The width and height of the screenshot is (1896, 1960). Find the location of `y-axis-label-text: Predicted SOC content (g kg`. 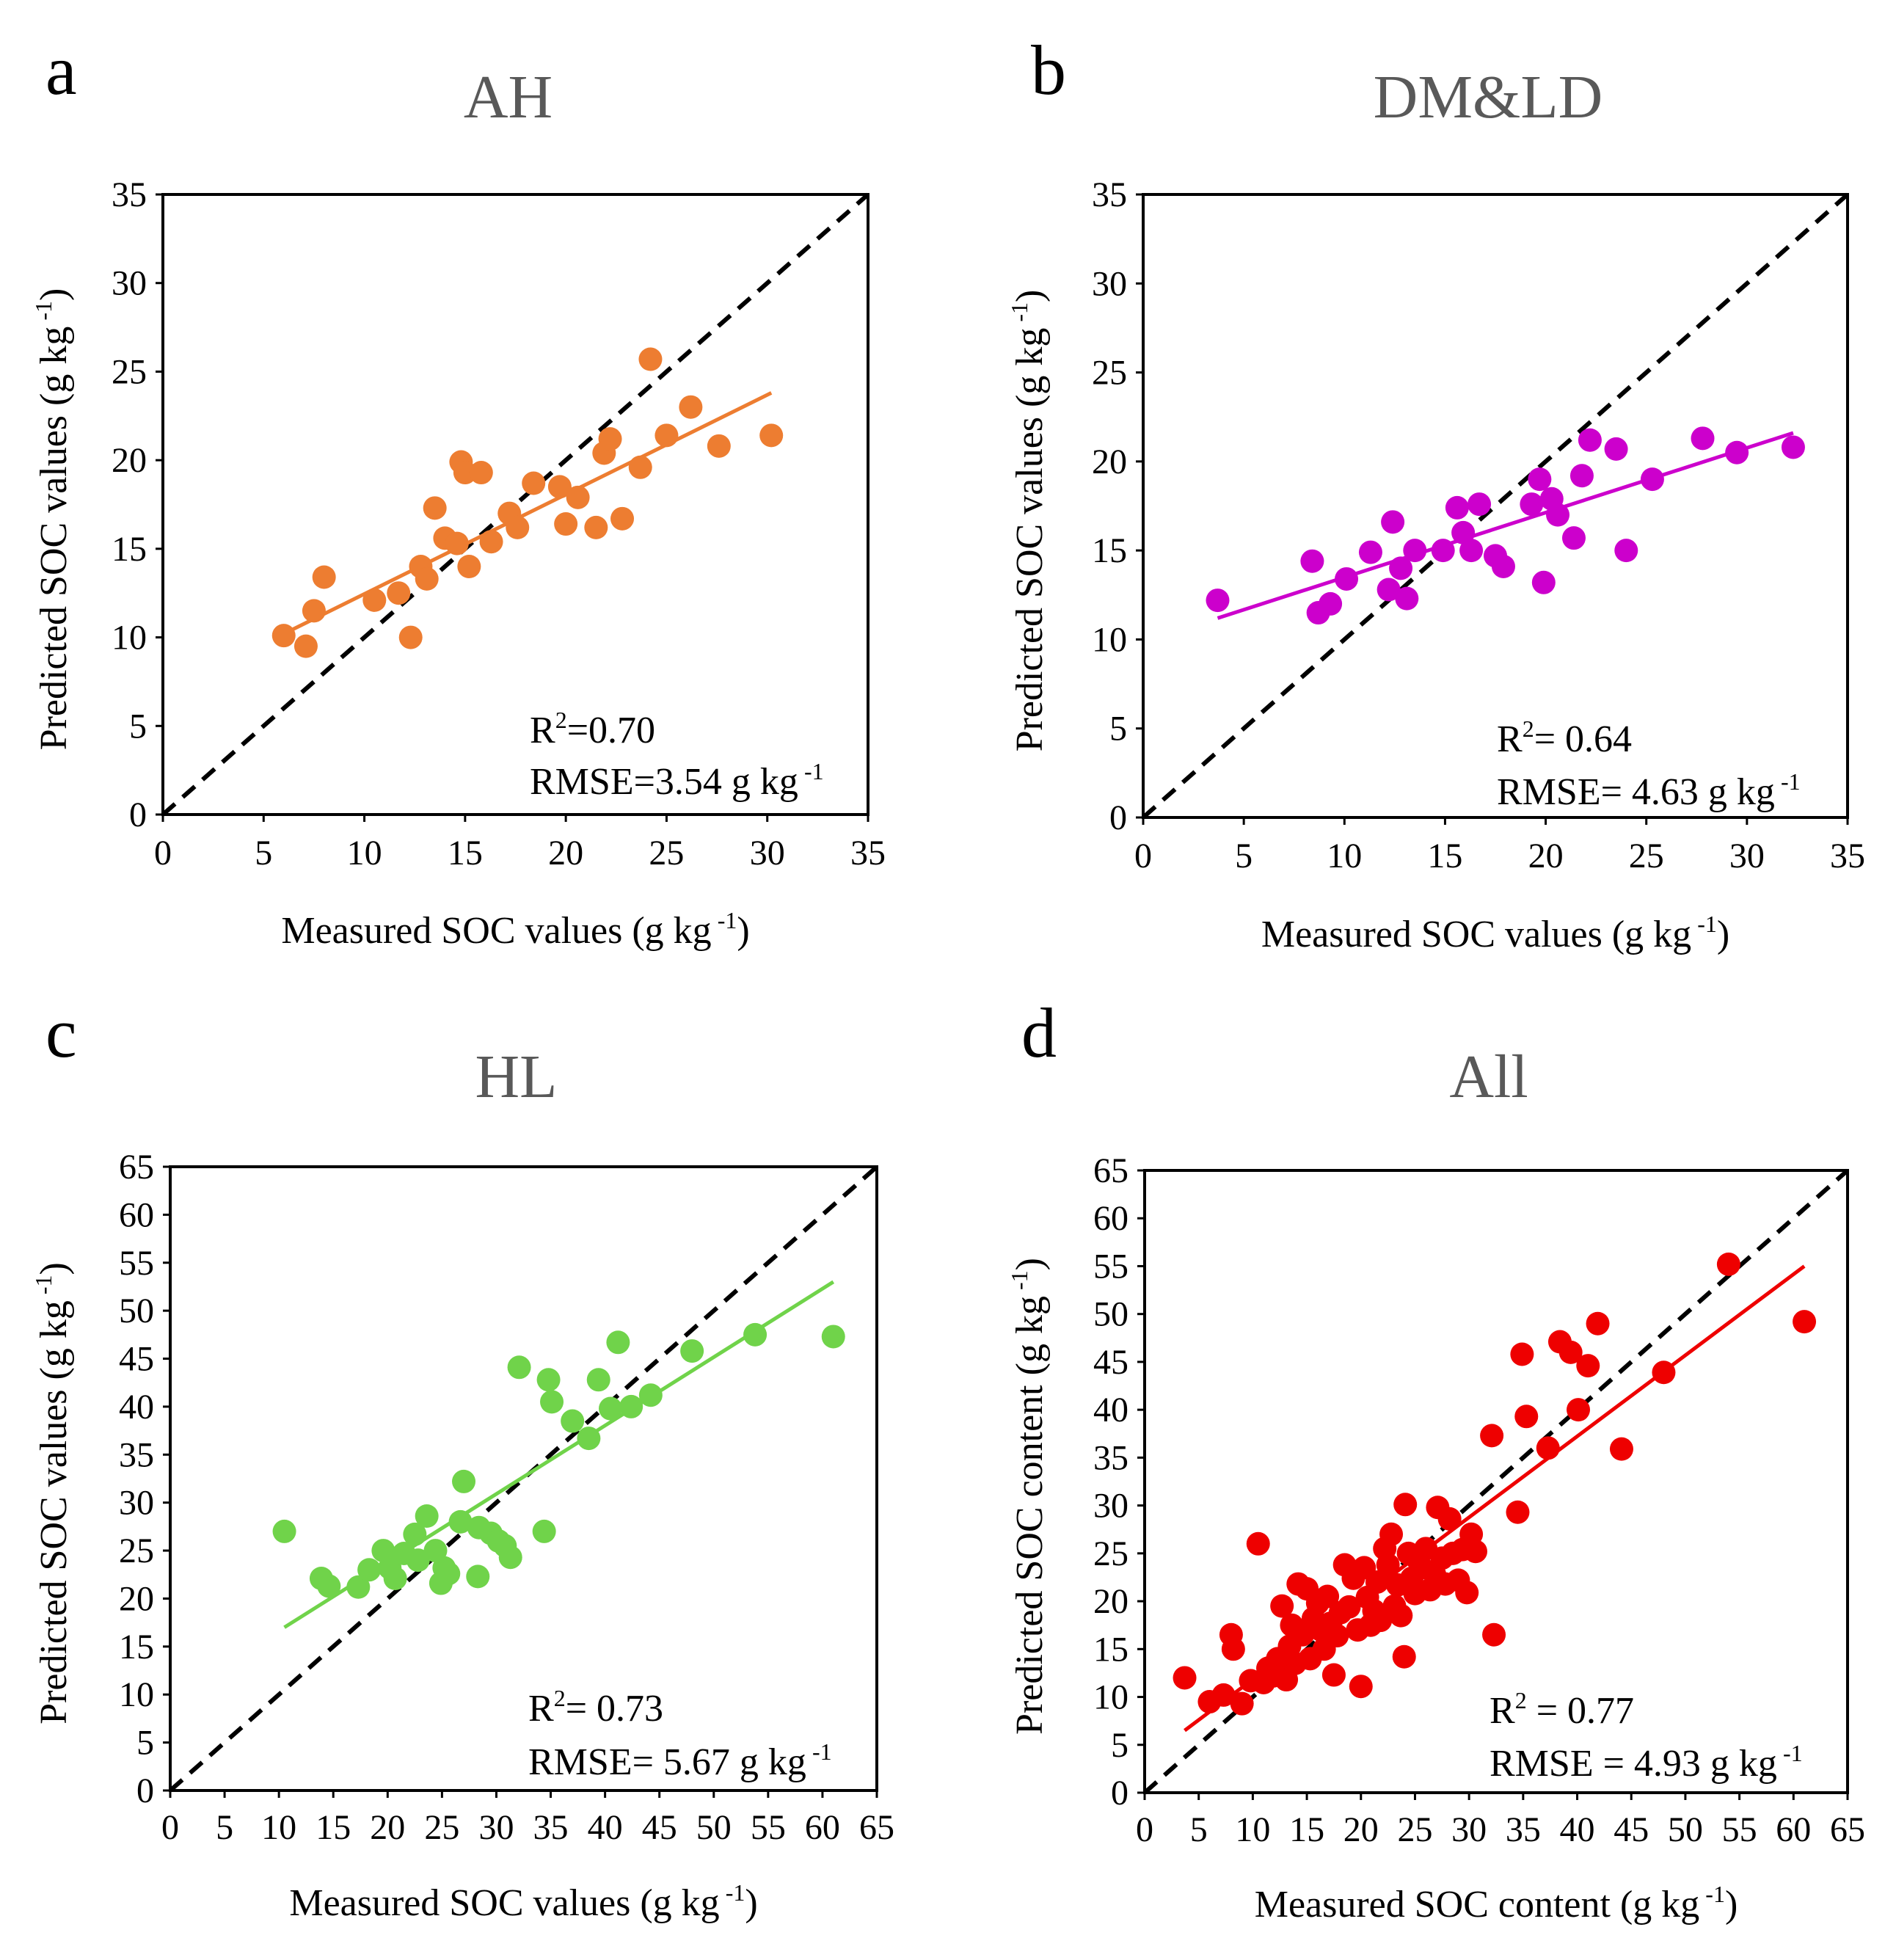

y-axis-label-text: Predicted SOC content (g kg is located at coordinates (1030, 1515).